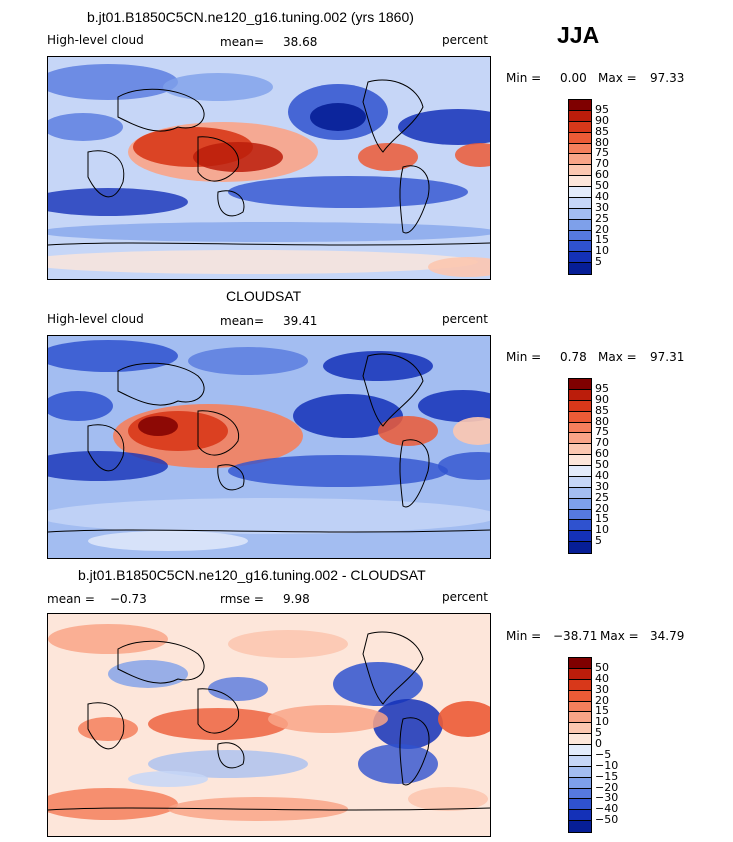 Image resolution: width=733 pixels, height=842 pixels. I want to click on panel2-min-value: 0.78, so click(573, 357).